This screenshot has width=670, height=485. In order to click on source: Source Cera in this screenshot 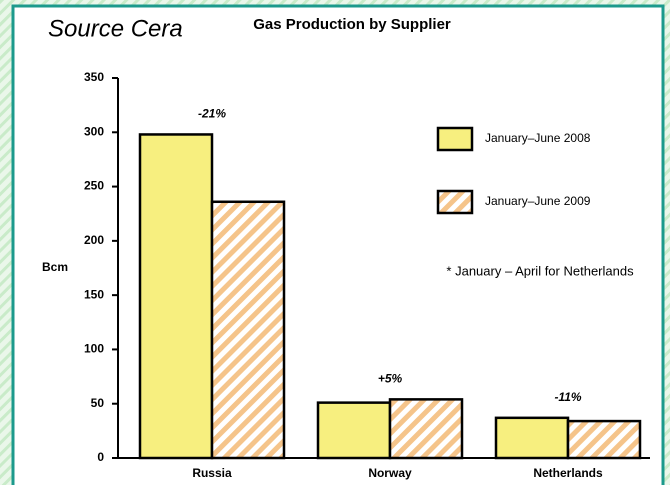, I will do `click(115, 28)`.